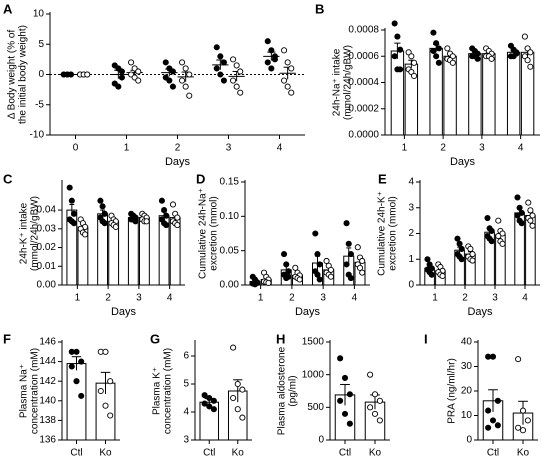 The height and width of the screenshot is (469, 550). I want to click on y-tick-label: 0.02, so click(47, 247).